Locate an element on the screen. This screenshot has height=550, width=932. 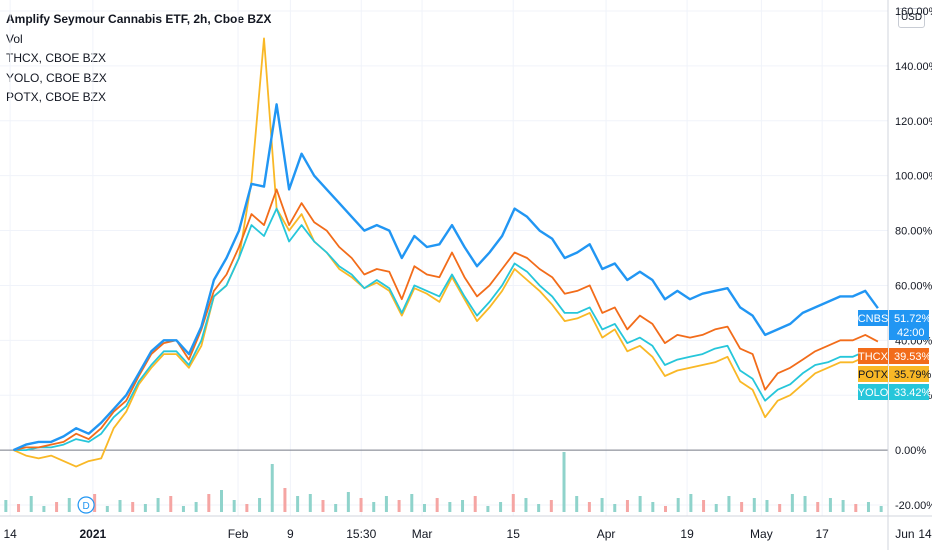
price-tag-cnbs: CNBS 51.72% 42:00 is located at coordinates (895, 325).